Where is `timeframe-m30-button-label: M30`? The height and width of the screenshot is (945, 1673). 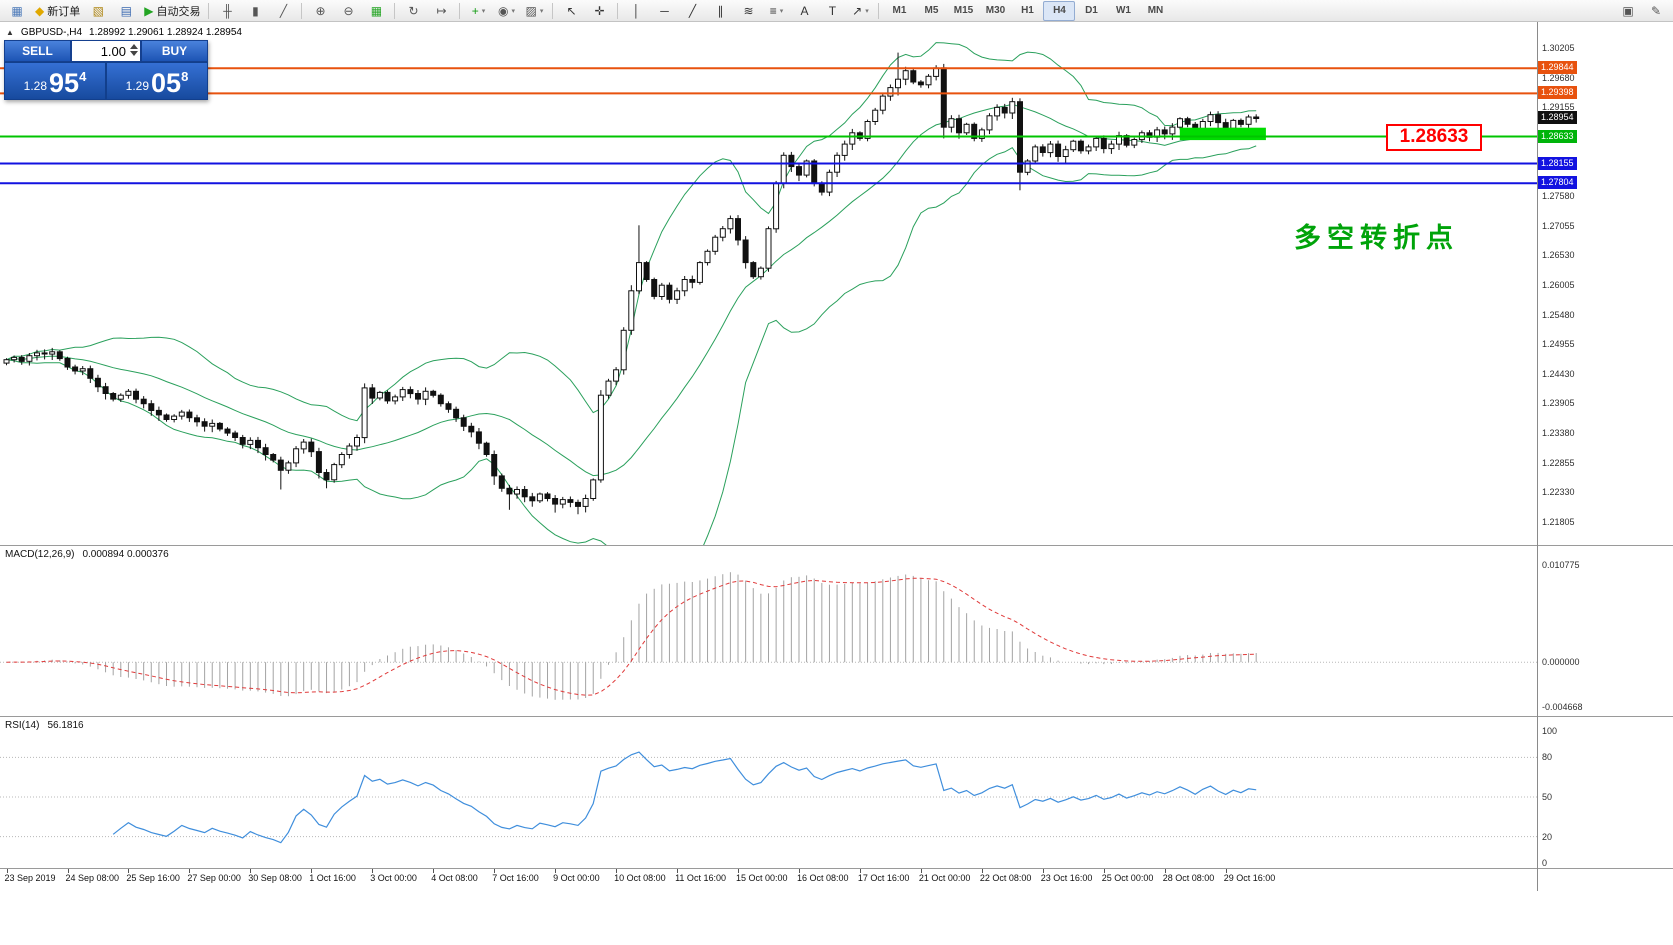 timeframe-m30-button-label: M30 is located at coordinates (995, 10).